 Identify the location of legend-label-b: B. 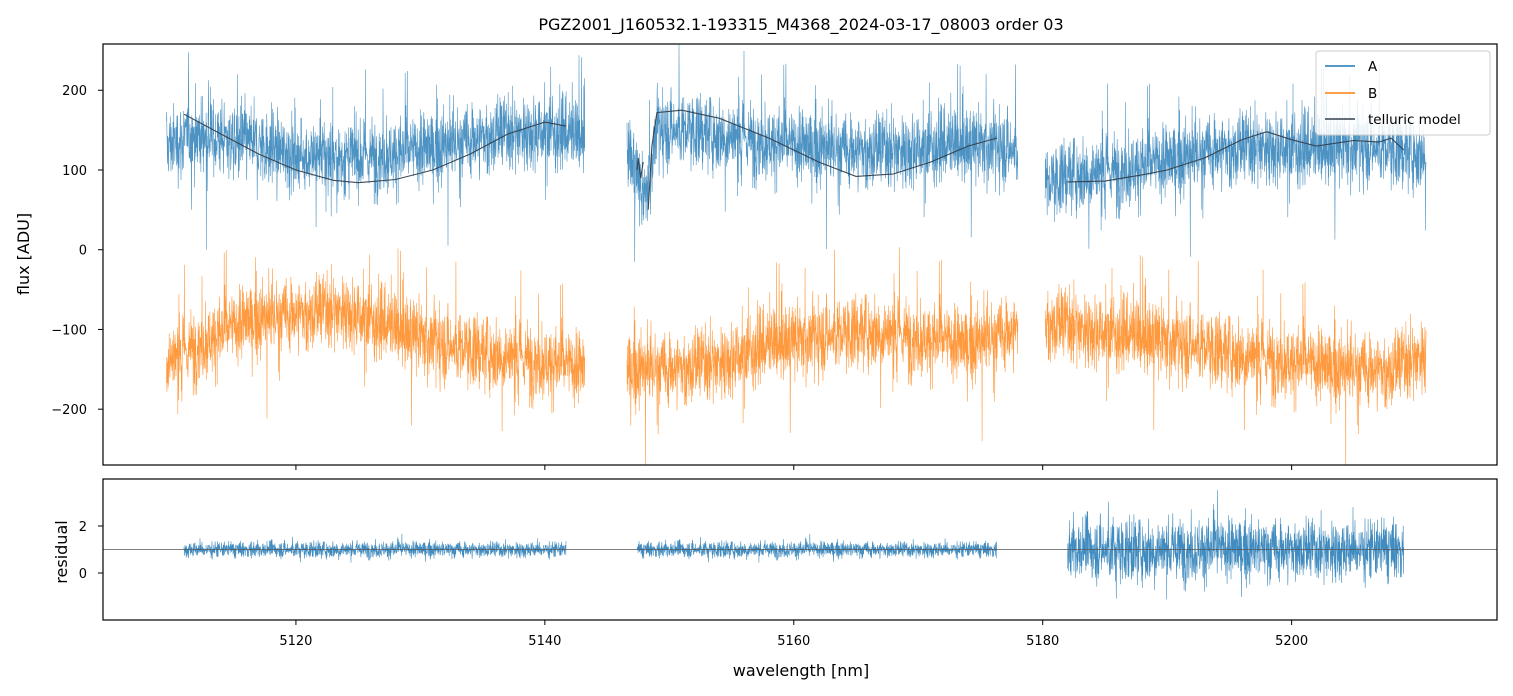
(1372, 94).